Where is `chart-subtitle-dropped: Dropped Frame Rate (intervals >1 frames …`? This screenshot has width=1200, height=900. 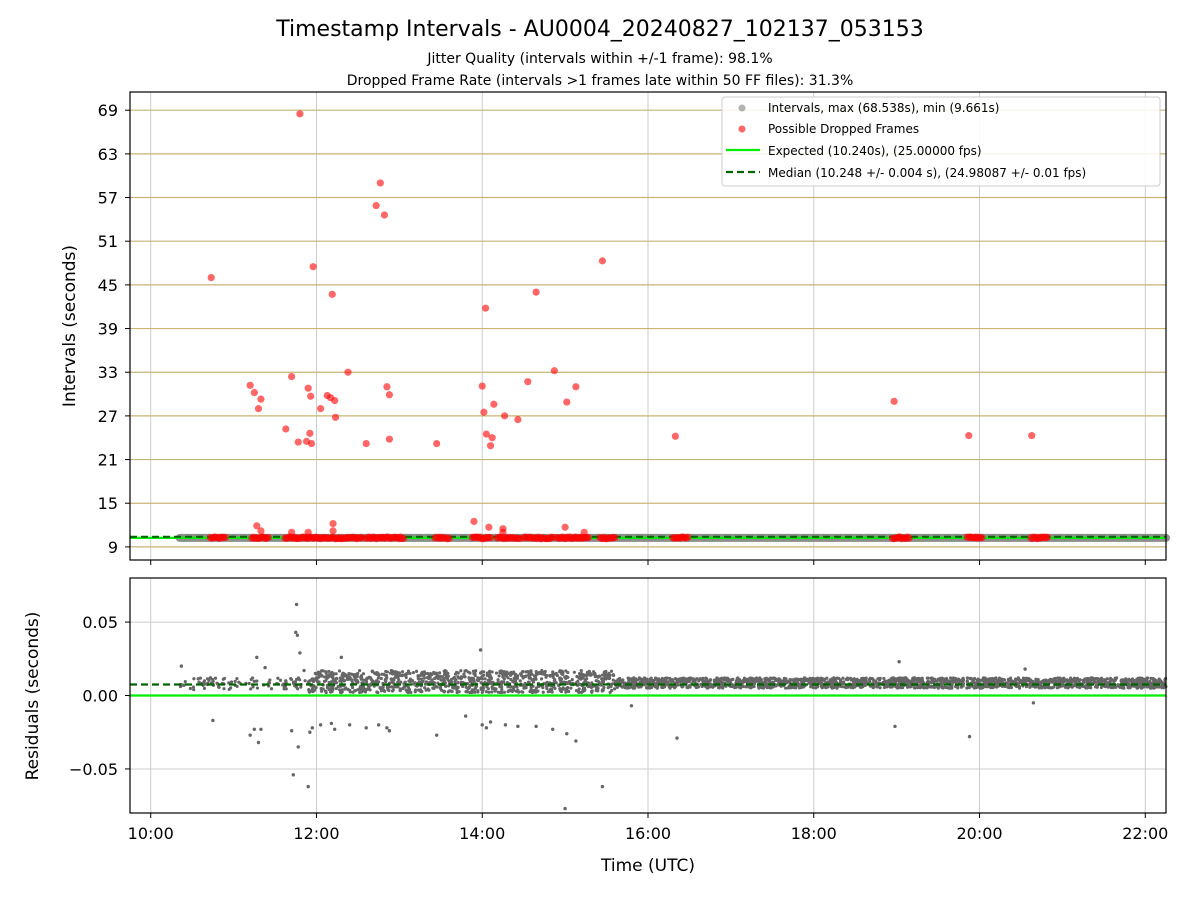 chart-subtitle-dropped: Dropped Frame Rate (intervals >1 frames … is located at coordinates (600, 81).